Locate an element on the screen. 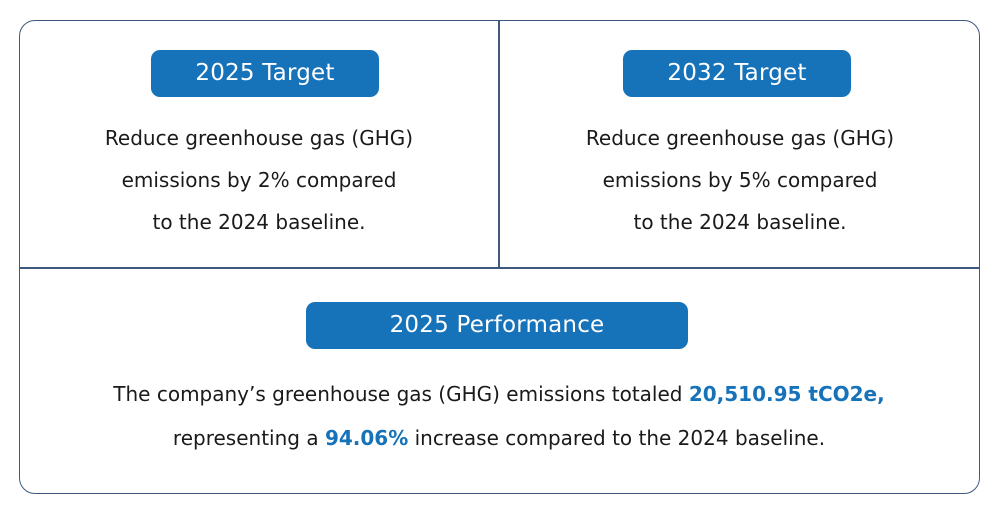 The image size is (1000, 516). emissions-total-value: 20,510.95 tCO2e, is located at coordinates (786, 394).